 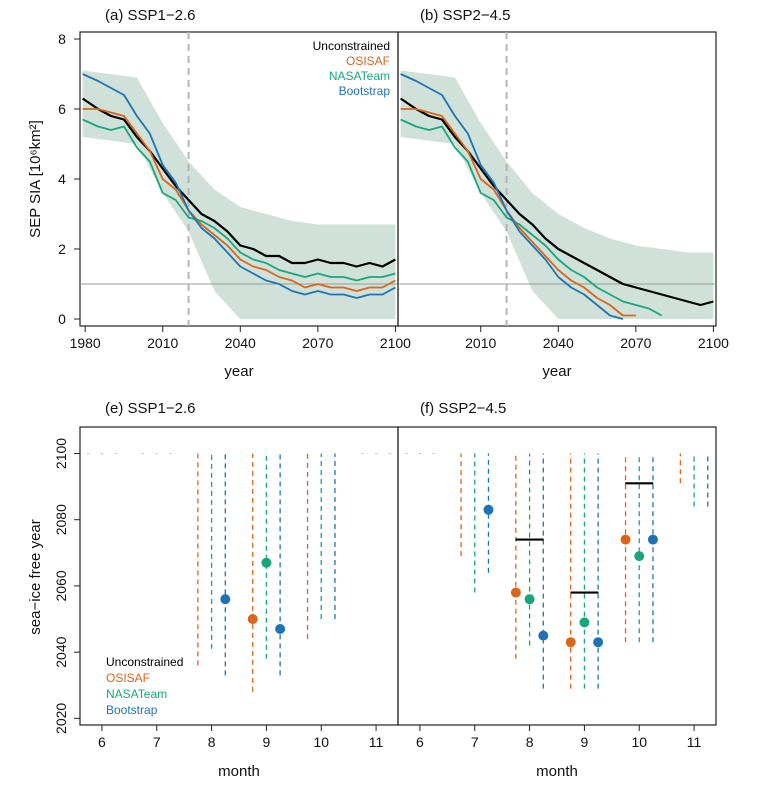 I want to click on legend-a-bootstrap: Bootstrap, so click(x=365, y=91).